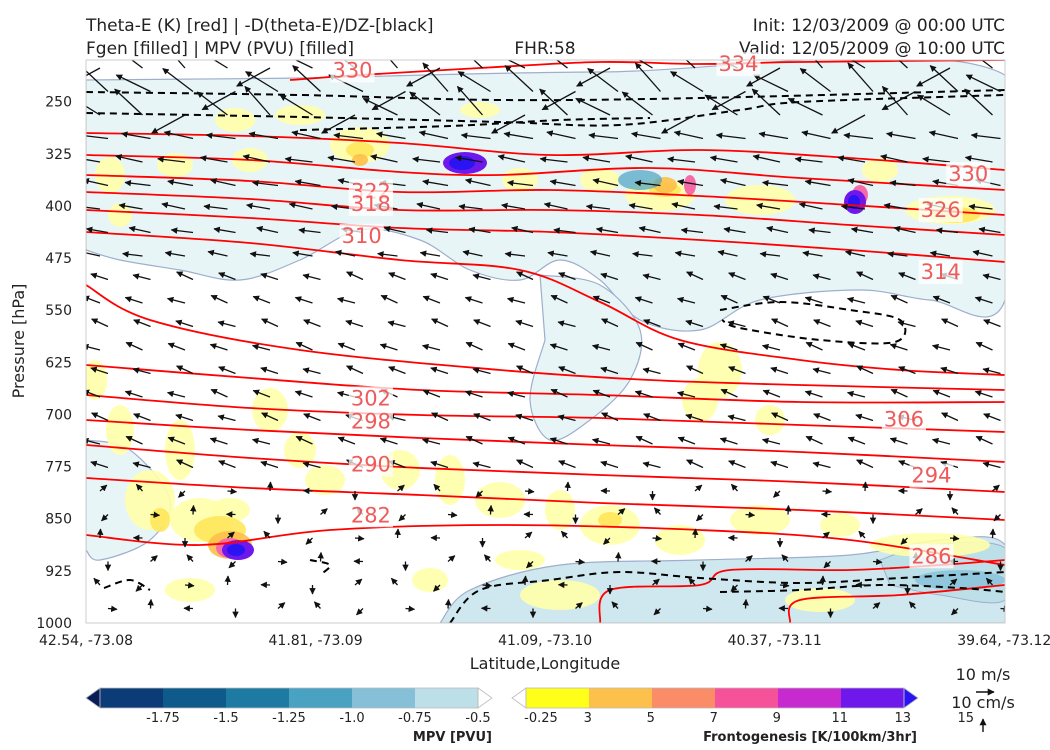 The height and width of the screenshot is (750, 1050). I want to click on theta-e-label-9: 306, so click(904, 419).